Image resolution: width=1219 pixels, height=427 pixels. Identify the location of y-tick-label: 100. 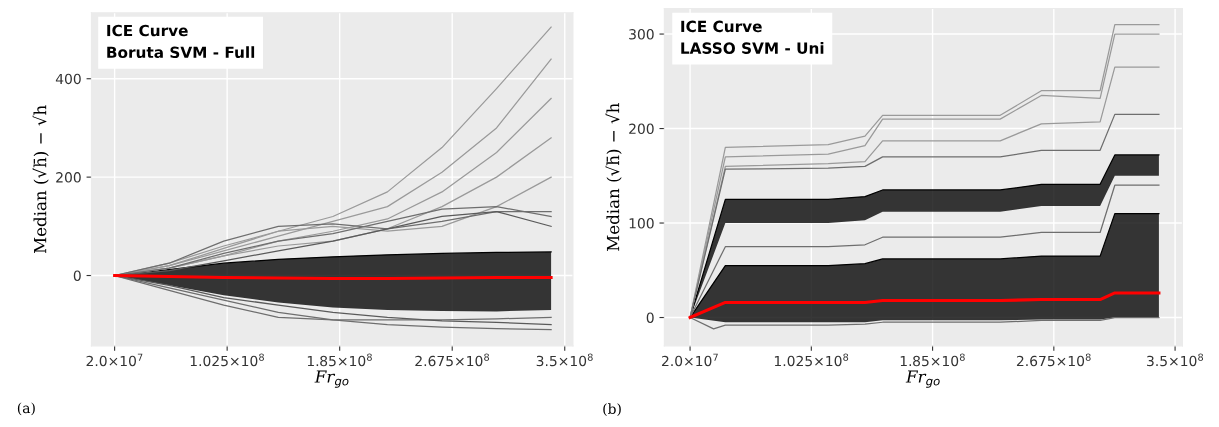
(641, 223).